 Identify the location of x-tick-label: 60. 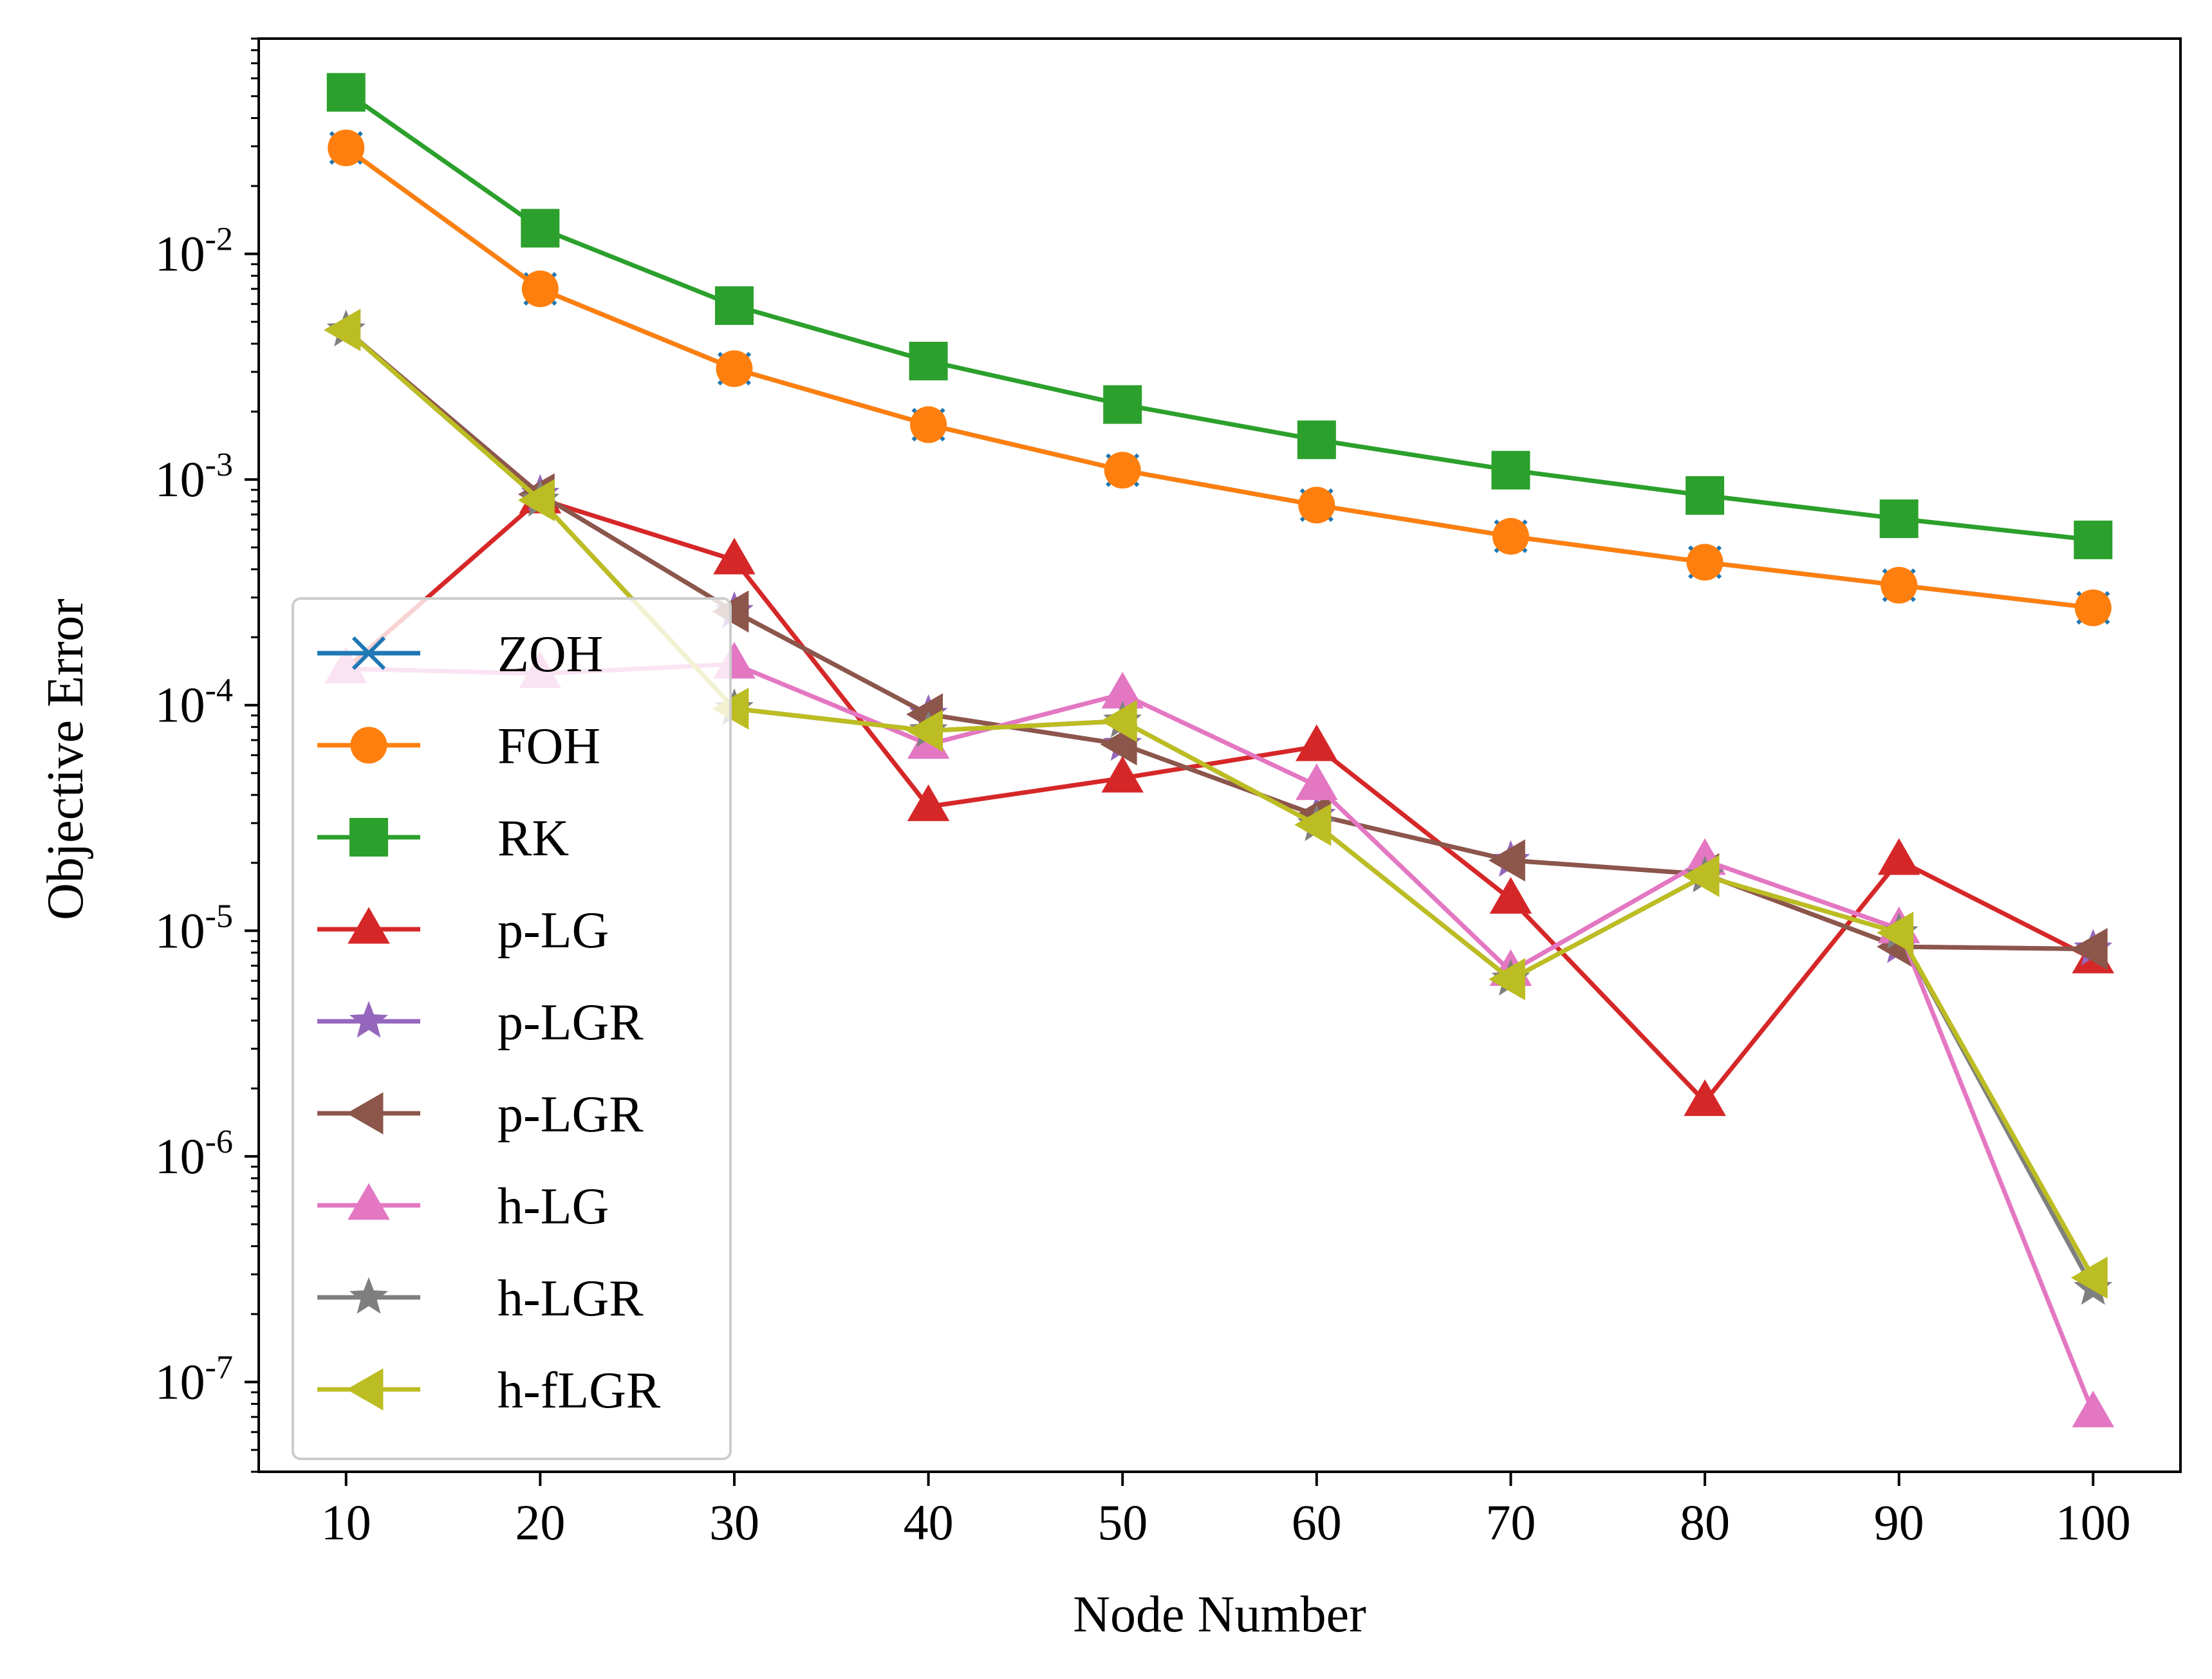
(1317, 1522).